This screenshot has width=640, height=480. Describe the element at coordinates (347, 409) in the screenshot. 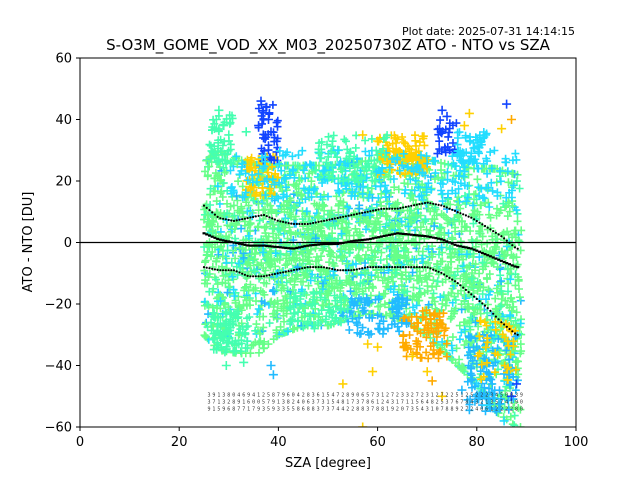

I see `bin-count-label: 2` at that location.